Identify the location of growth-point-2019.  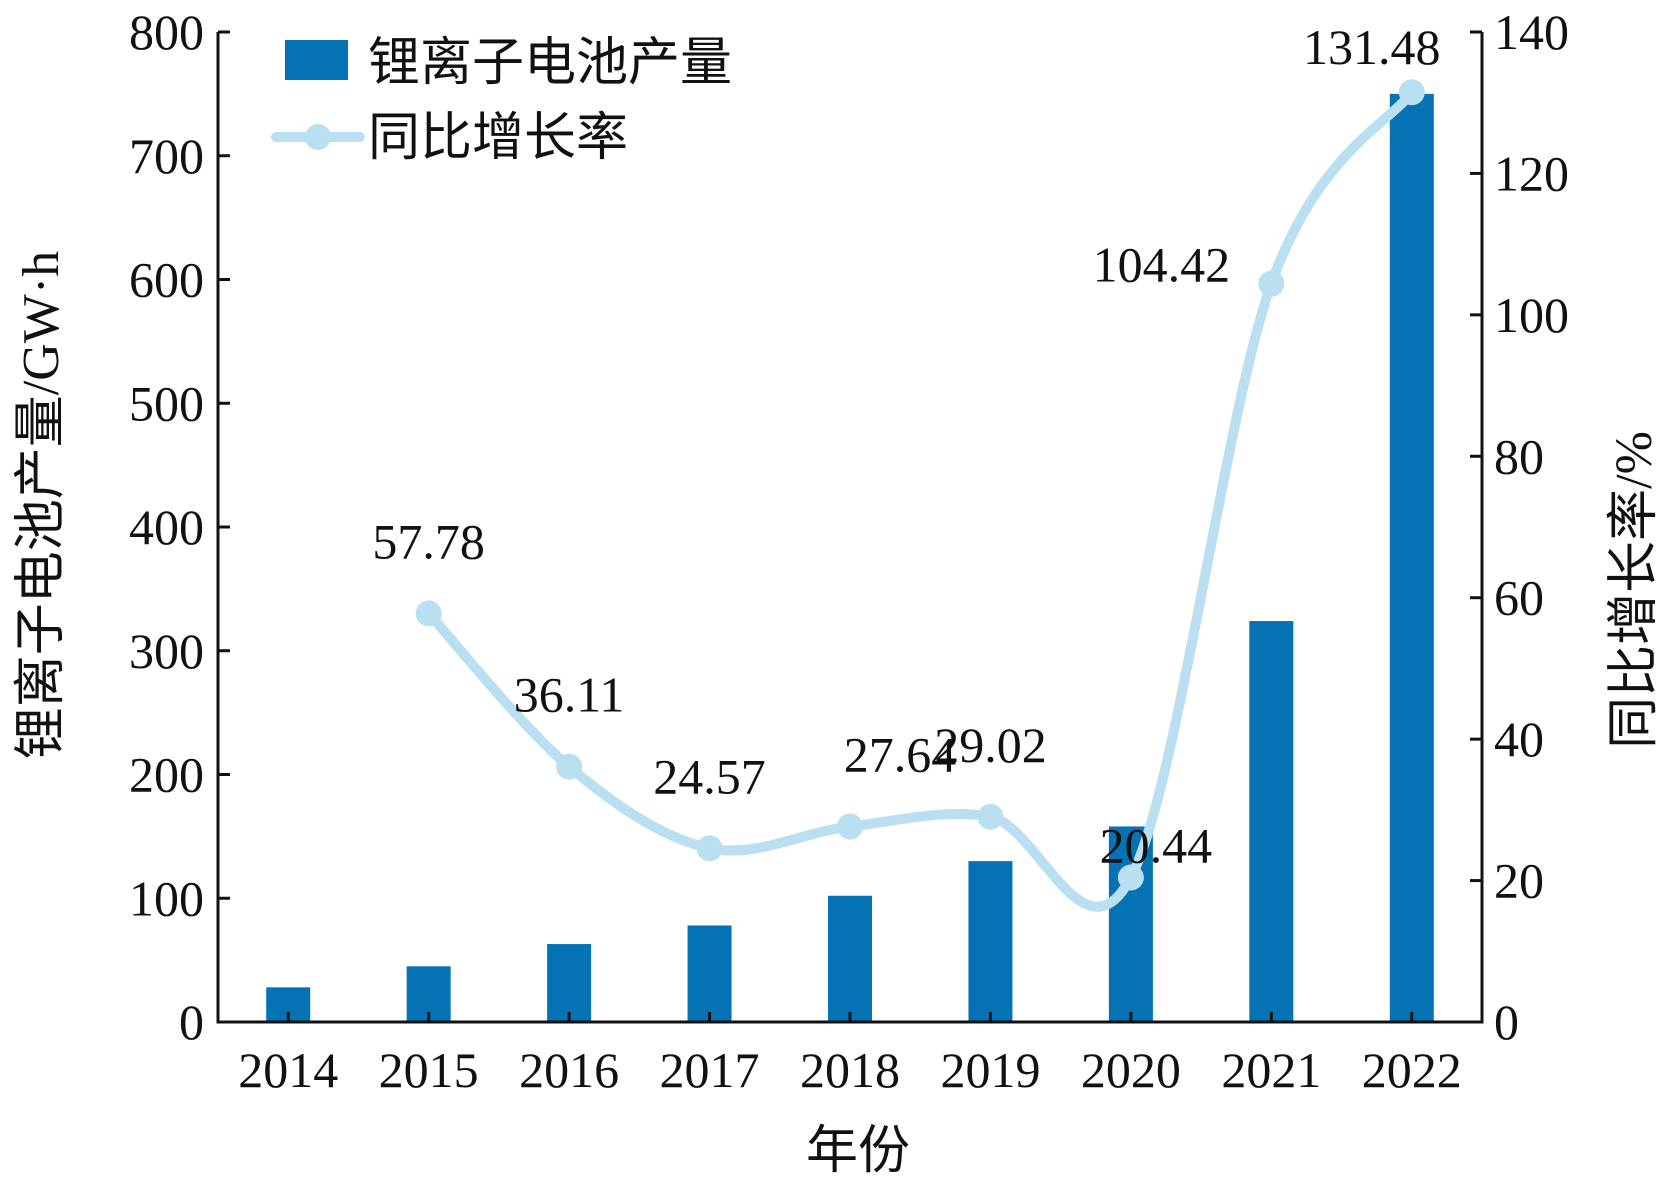
(990, 816).